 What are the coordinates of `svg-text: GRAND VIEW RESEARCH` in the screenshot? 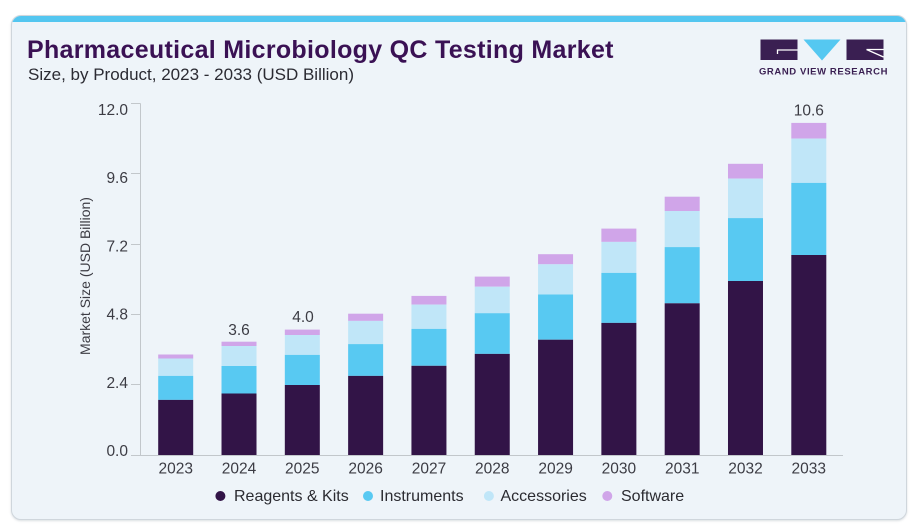 It's located at (823, 72).